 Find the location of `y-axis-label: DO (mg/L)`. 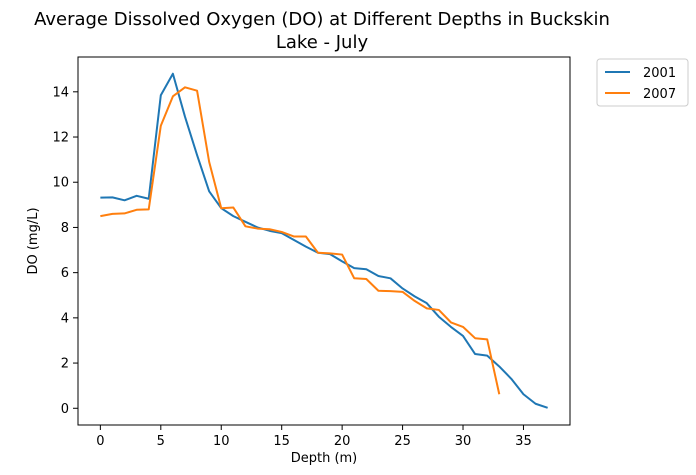

y-axis-label: DO (mg/L) is located at coordinates (33, 240).